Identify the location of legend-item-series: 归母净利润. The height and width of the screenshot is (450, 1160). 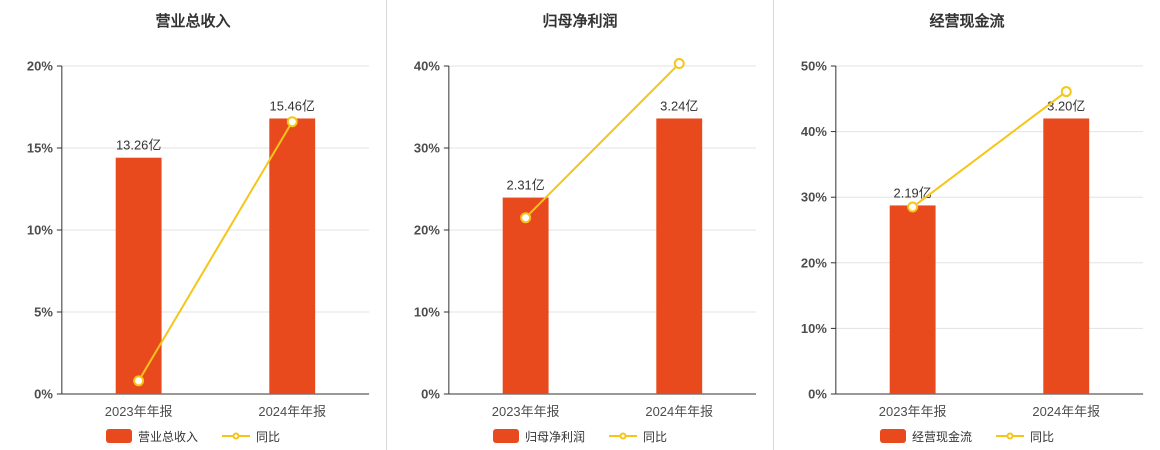
(538, 436).